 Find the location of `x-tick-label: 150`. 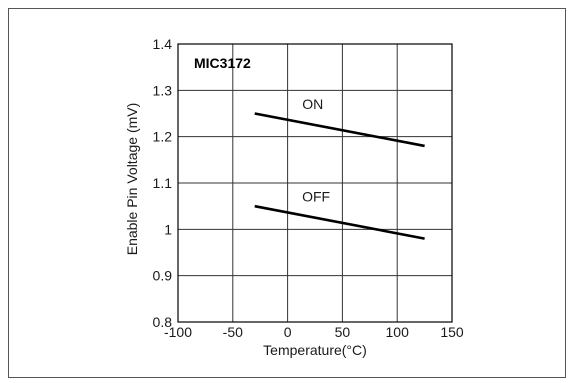

x-tick-label: 150 is located at coordinates (452, 332).